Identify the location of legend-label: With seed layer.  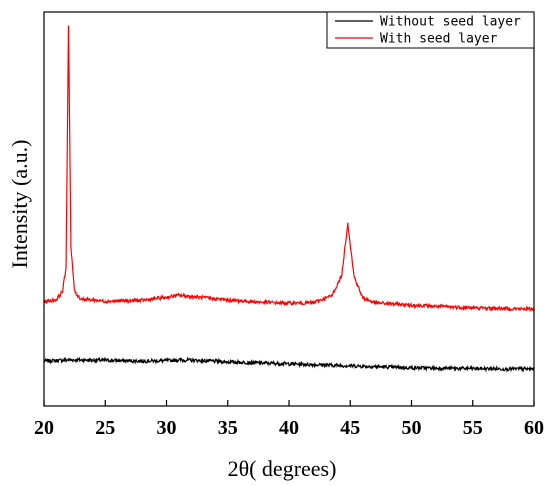
(439, 39).